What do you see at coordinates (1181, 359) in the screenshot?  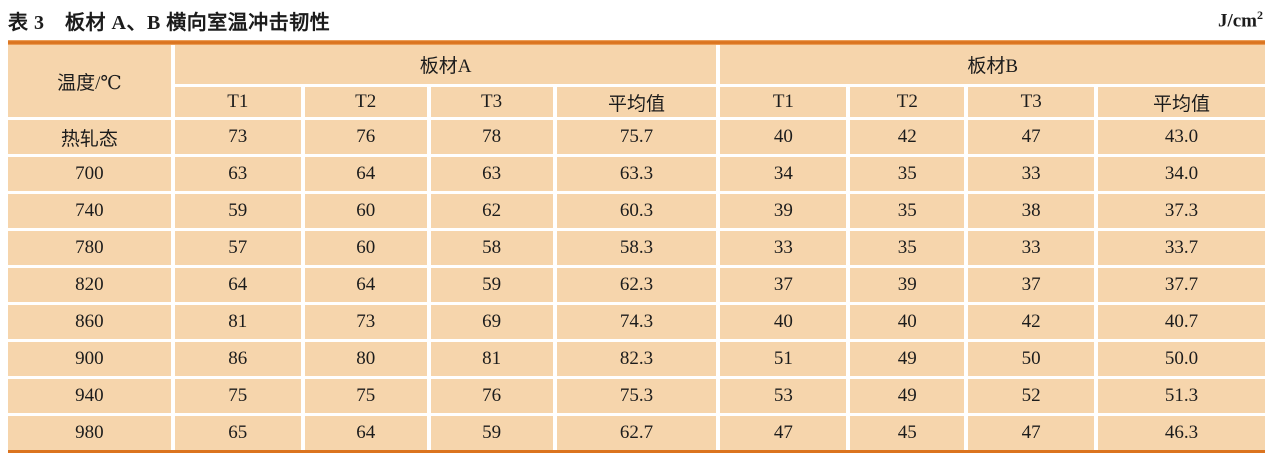 I see `data-cell: 50.0` at bounding box center [1181, 359].